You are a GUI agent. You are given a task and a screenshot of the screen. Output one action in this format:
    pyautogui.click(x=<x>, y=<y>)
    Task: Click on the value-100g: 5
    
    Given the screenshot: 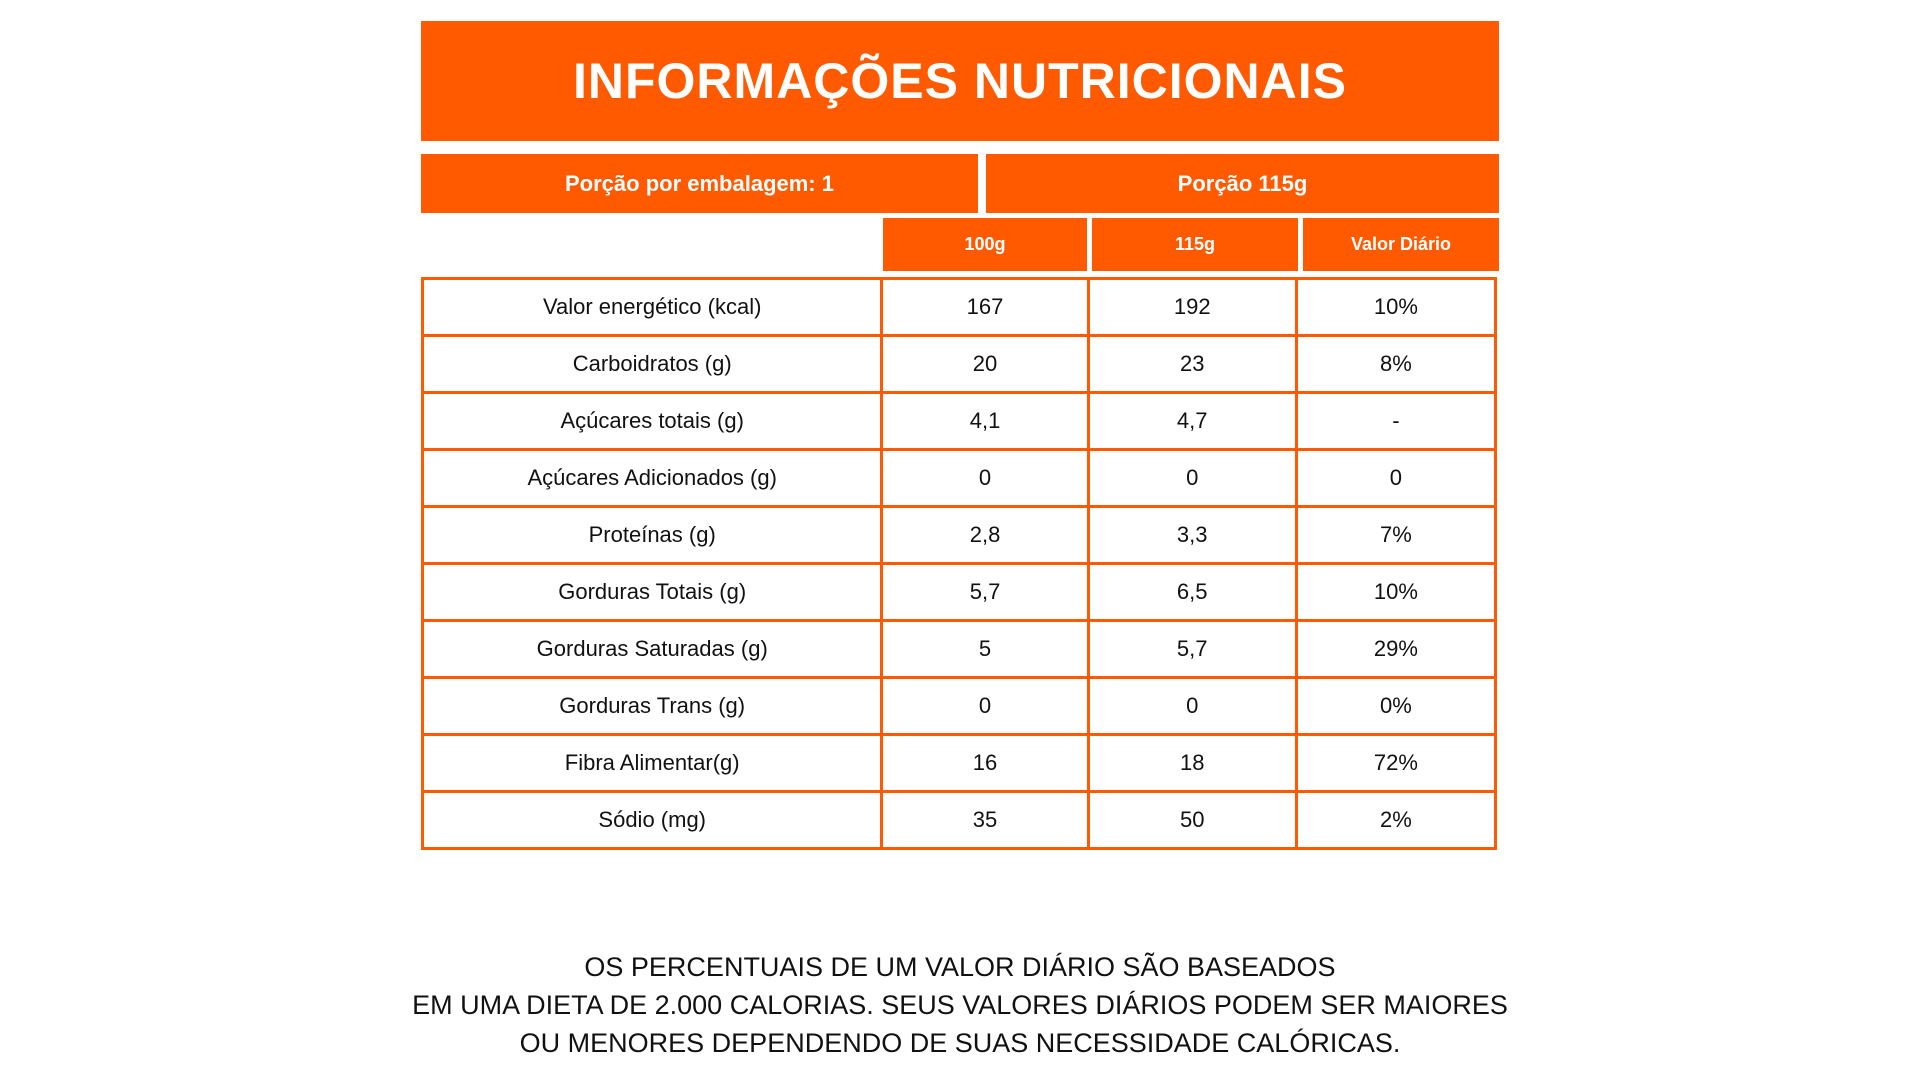 What is the action you would take?
    pyautogui.click(x=985, y=649)
    